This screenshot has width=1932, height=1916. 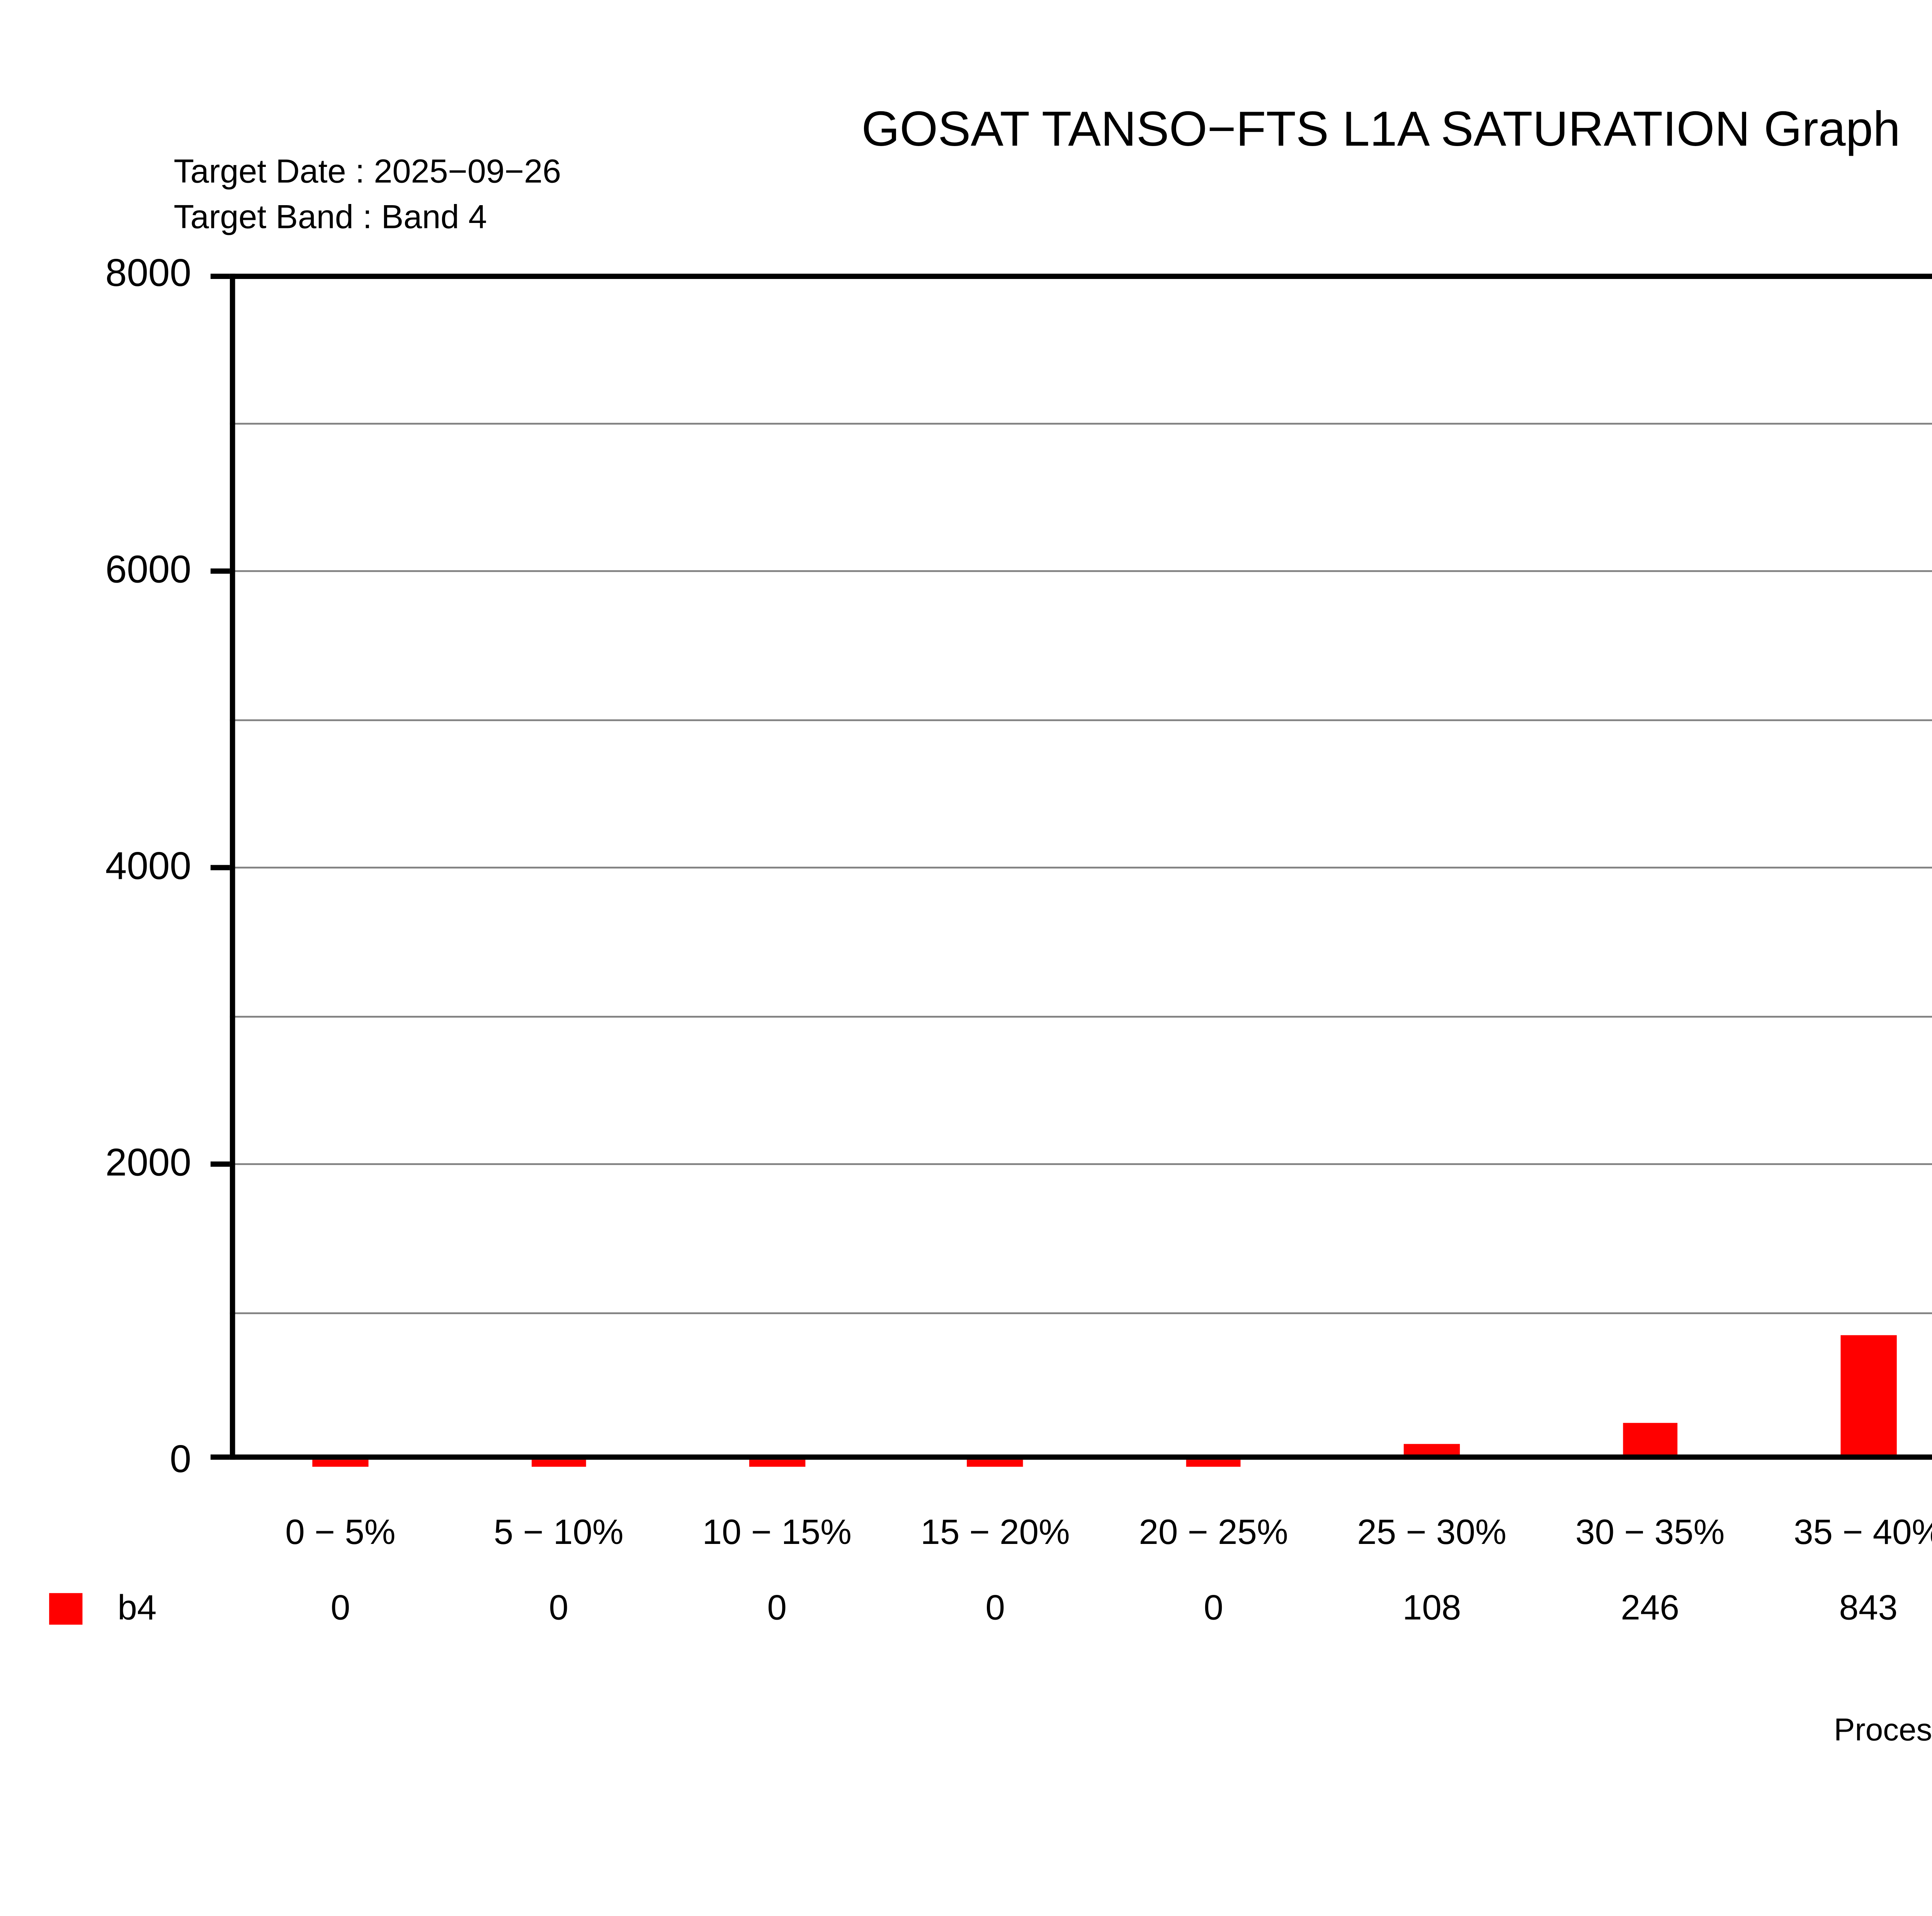 I want to click on value-label-4: 0, so click(x=1213, y=1609).